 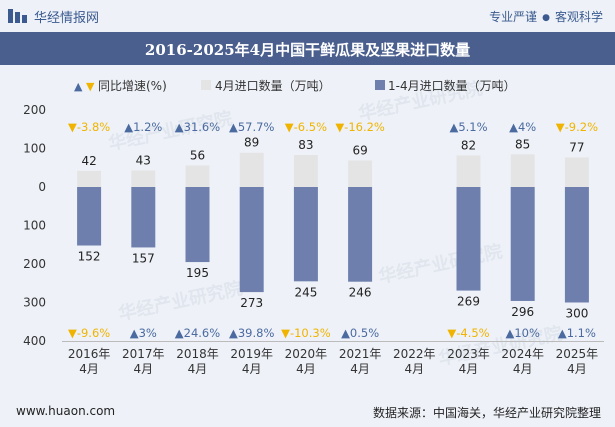 I want to click on data-label-ytd: 273, so click(x=251, y=303).